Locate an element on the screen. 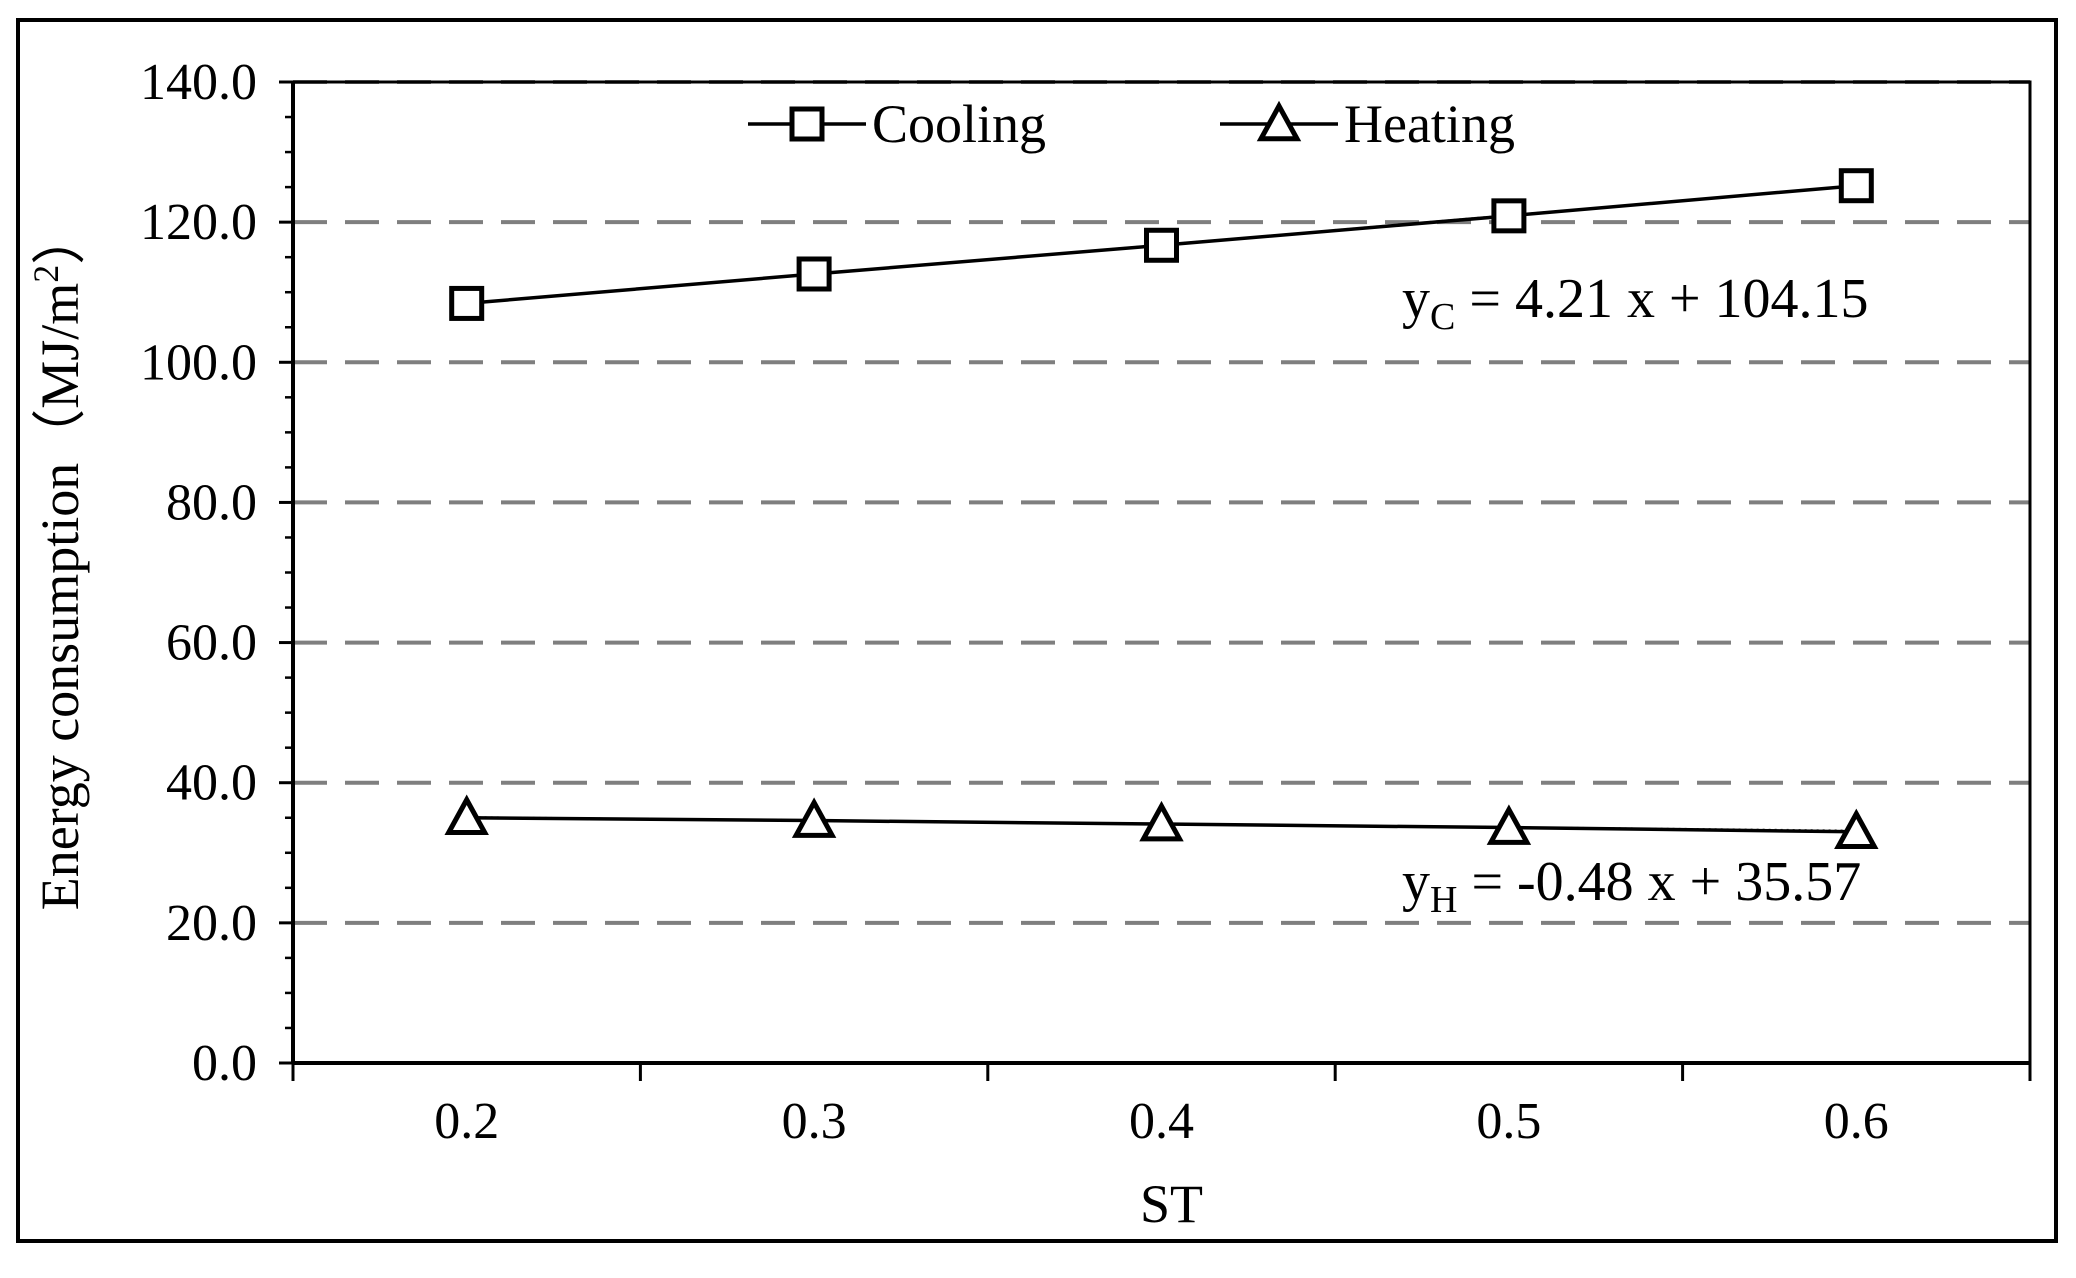  x-tick-label-2: 0.4 is located at coordinates (1161, 1121).